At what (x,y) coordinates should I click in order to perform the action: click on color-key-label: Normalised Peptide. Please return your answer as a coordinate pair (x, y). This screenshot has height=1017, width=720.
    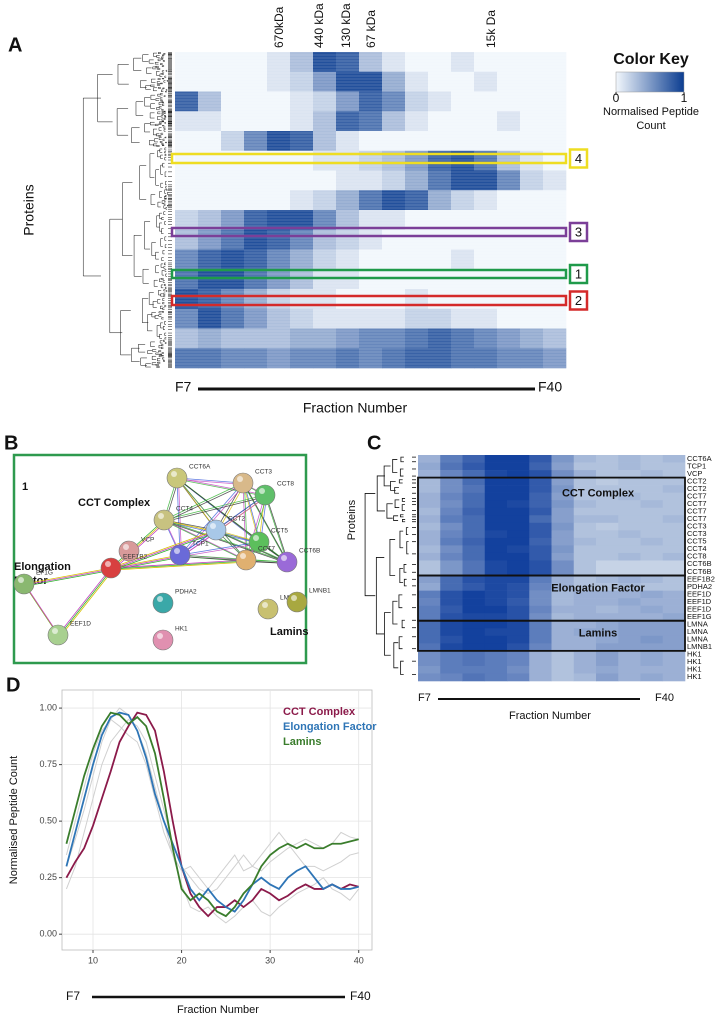
    Looking at the image, I should click on (651, 112).